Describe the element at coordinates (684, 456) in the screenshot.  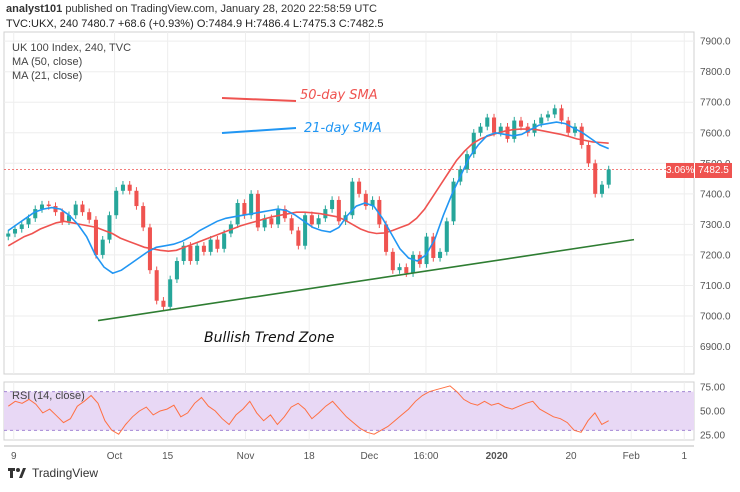
I see `x-tick-label: 1` at that location.